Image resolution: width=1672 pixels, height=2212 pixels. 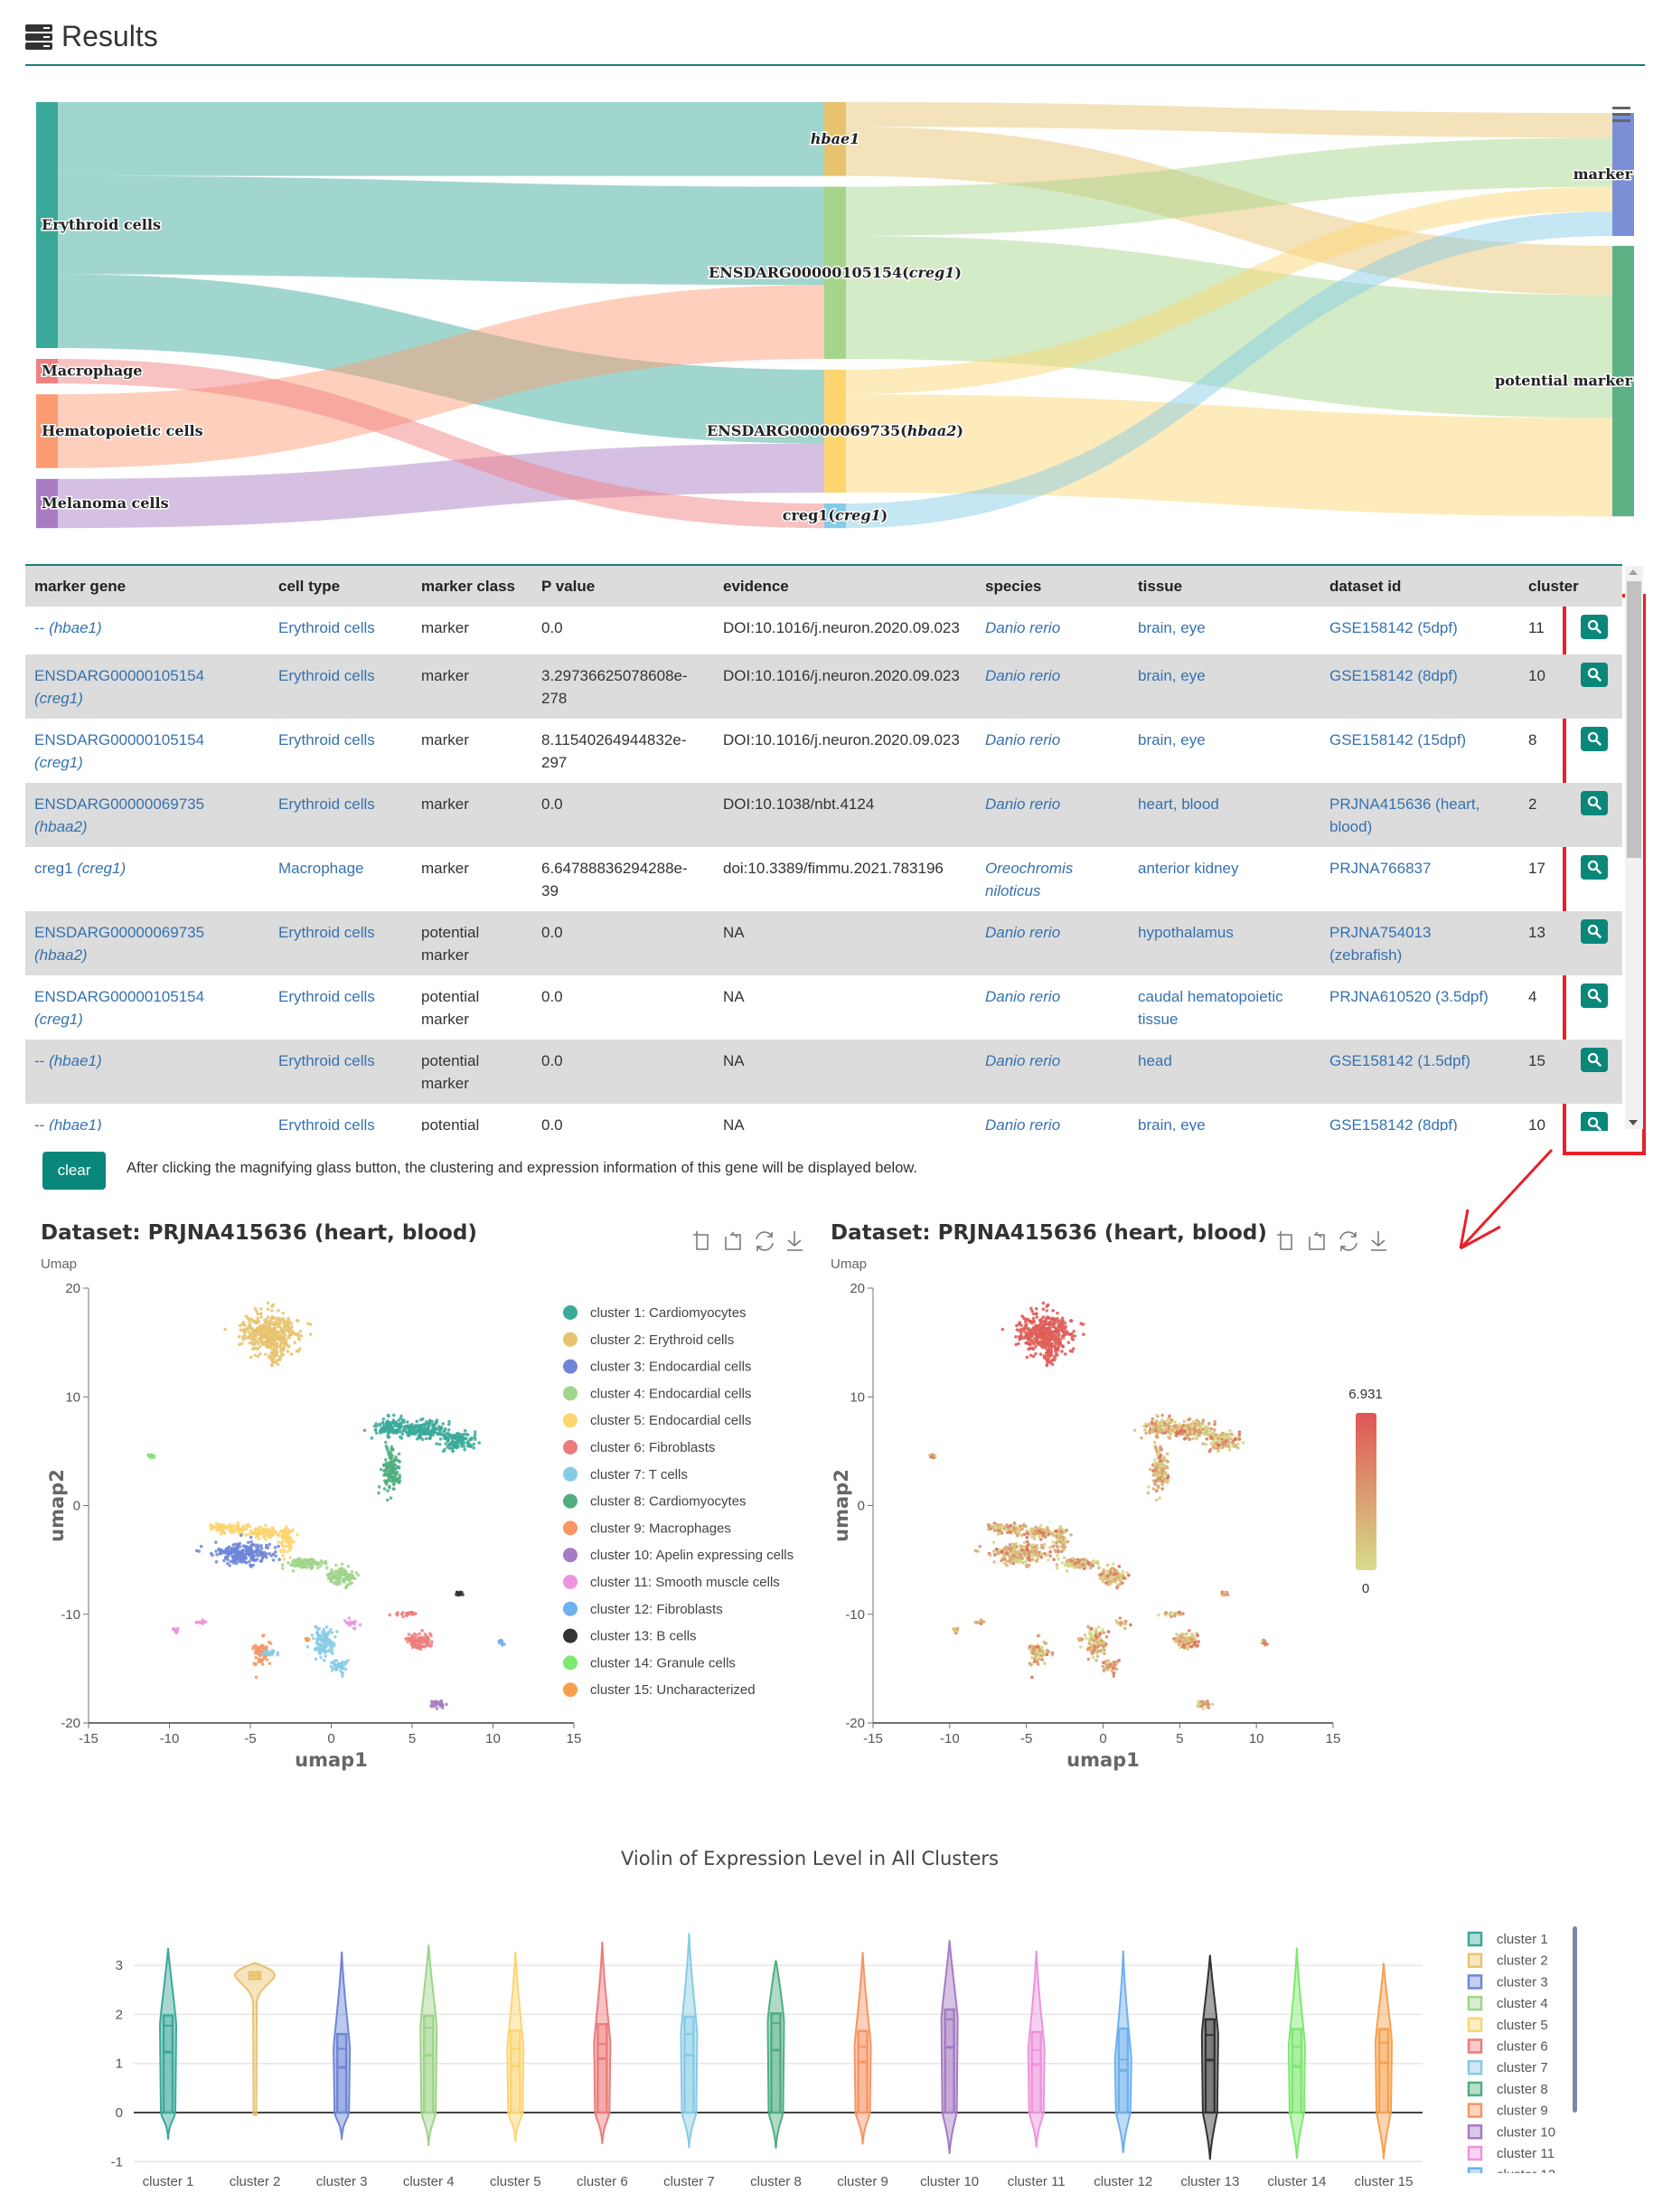 What do you see at coordinates (1512, 2196) in the screenshot?
I see `legend-item: cluster 13` at bounding box center [1512, 2196].